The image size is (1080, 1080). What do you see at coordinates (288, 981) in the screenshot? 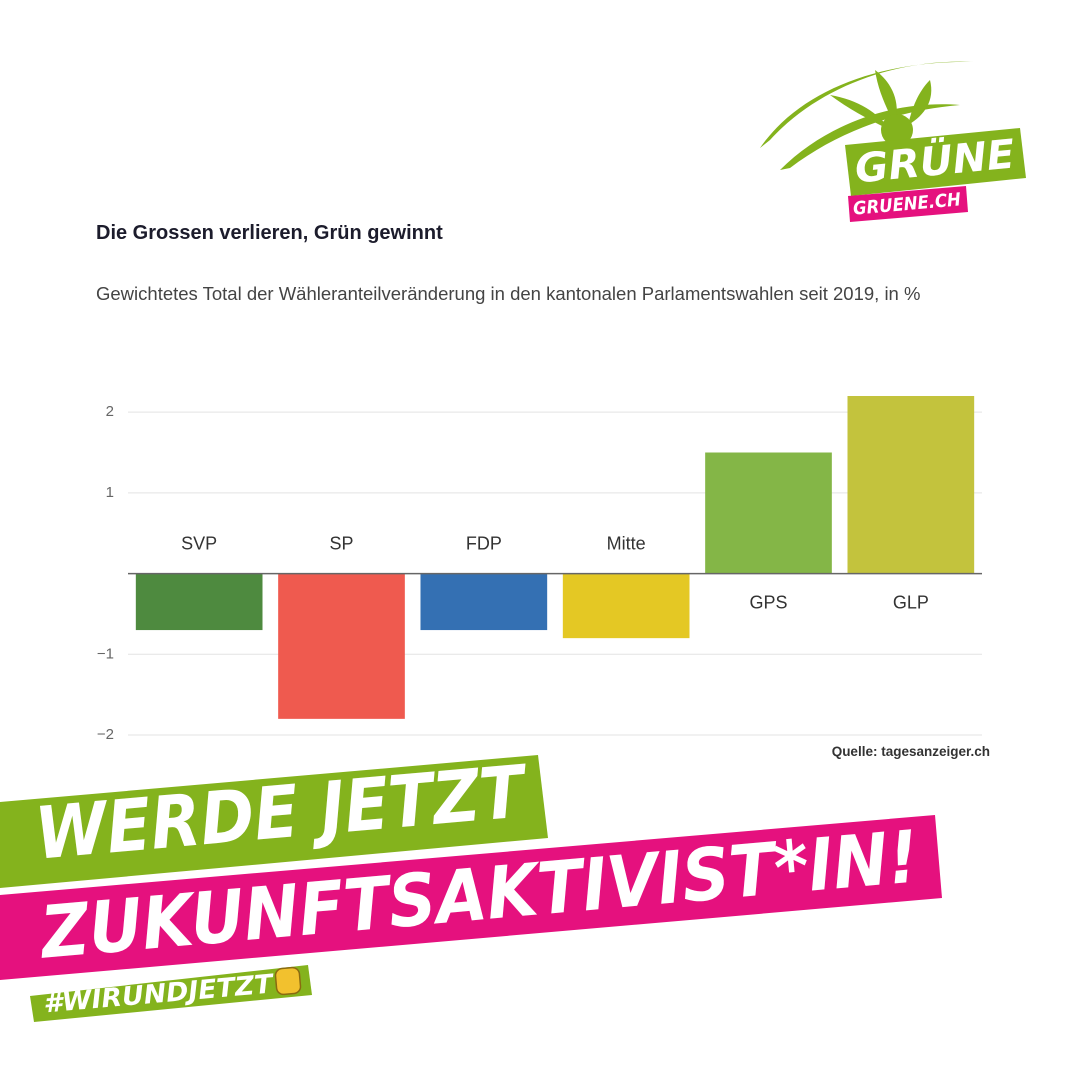
I see `fist-icon` at bounding box center [288, 981].